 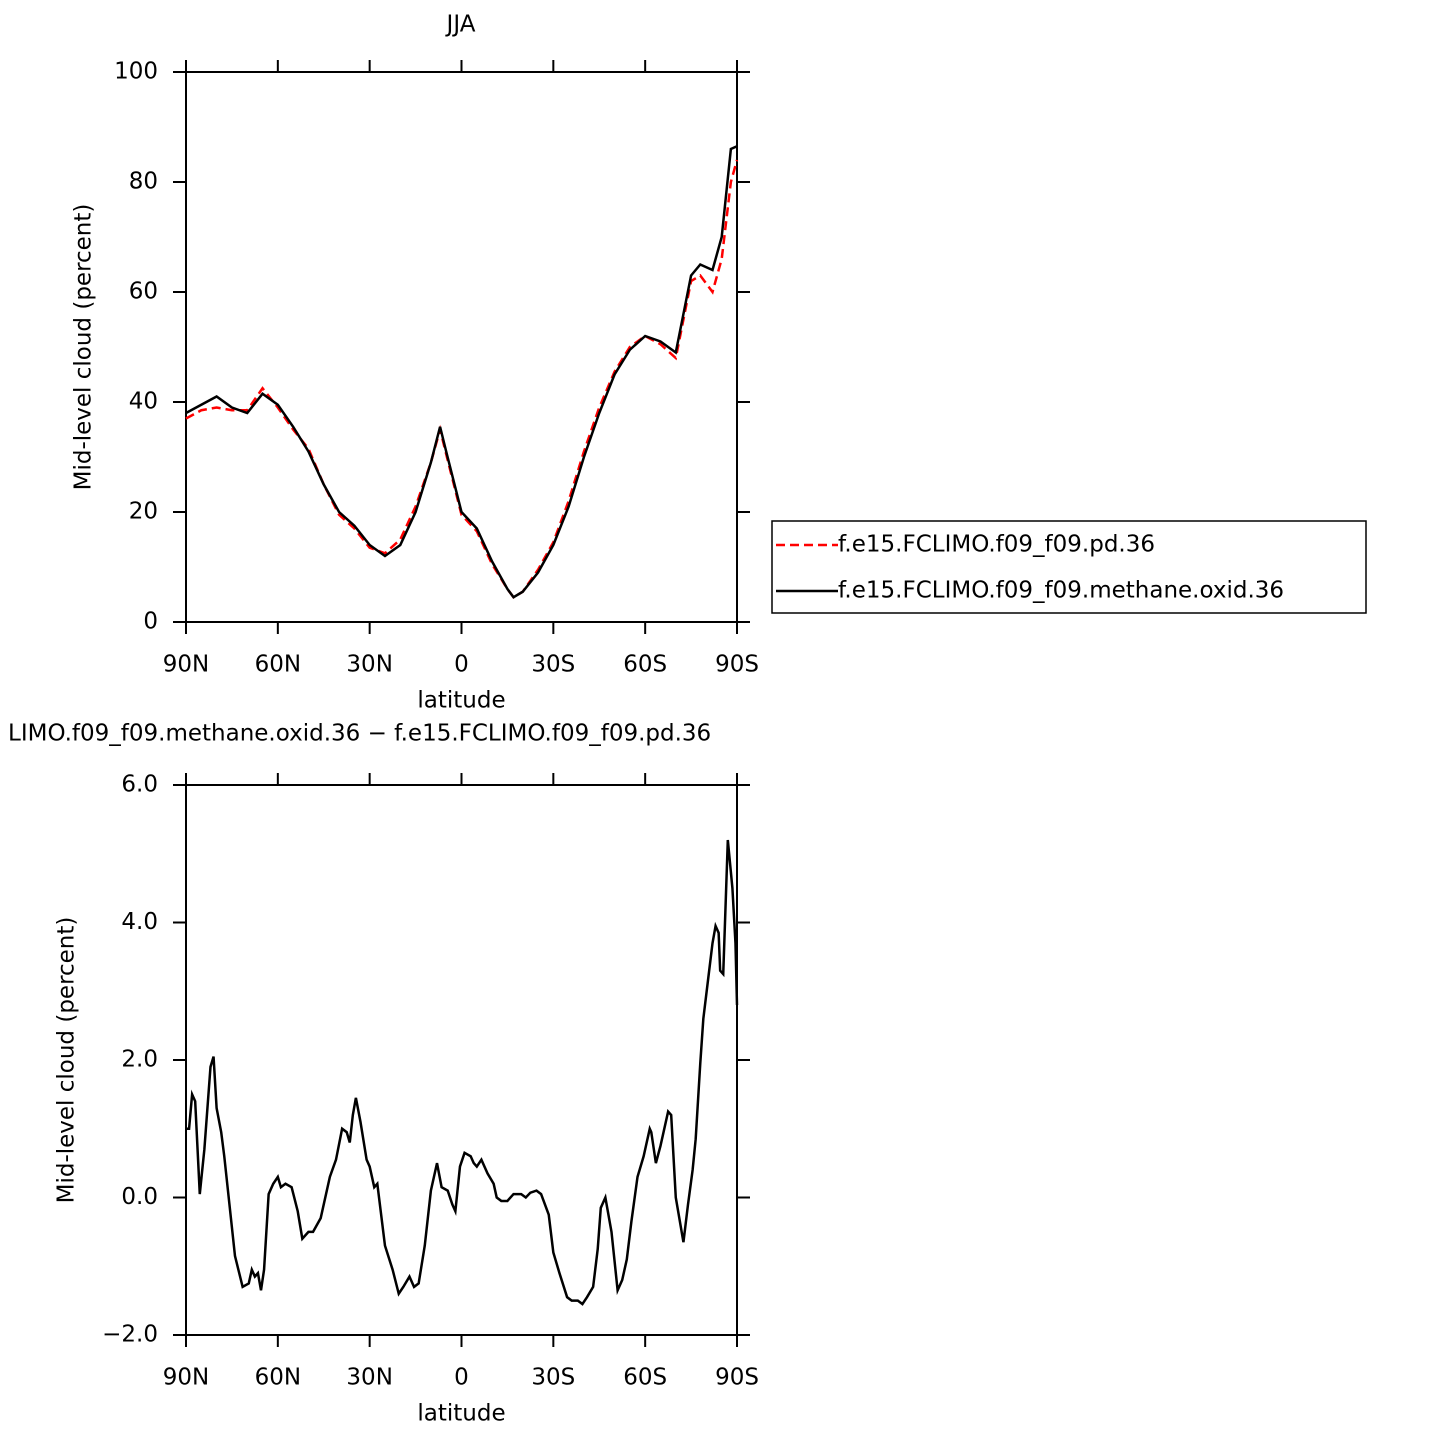 What do you see at coordinates (1069, 567) in the screenshot?
I see `legend-box` at bounding box center [1069, 567].